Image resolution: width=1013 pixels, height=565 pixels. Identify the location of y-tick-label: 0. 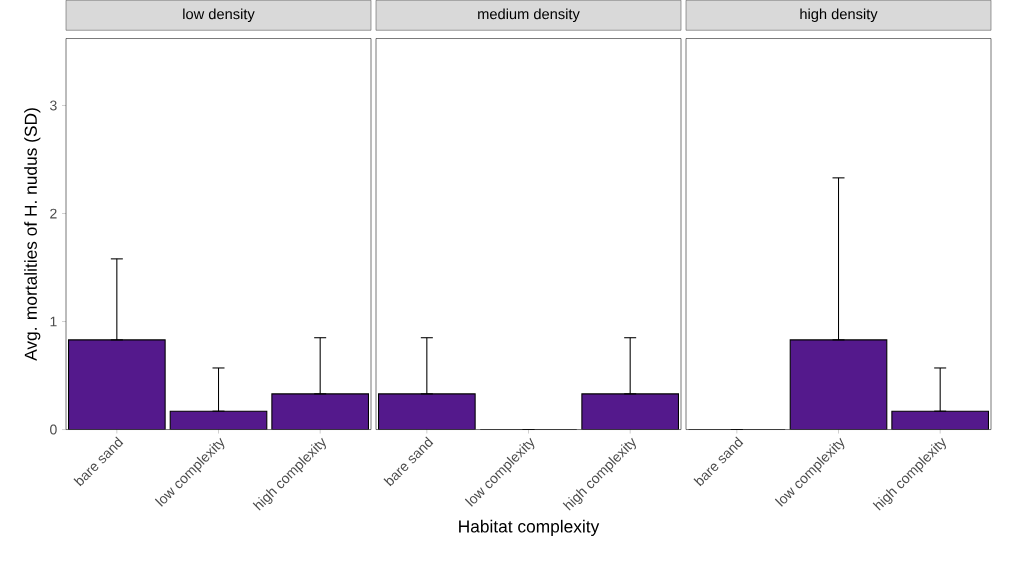
(53, 429).